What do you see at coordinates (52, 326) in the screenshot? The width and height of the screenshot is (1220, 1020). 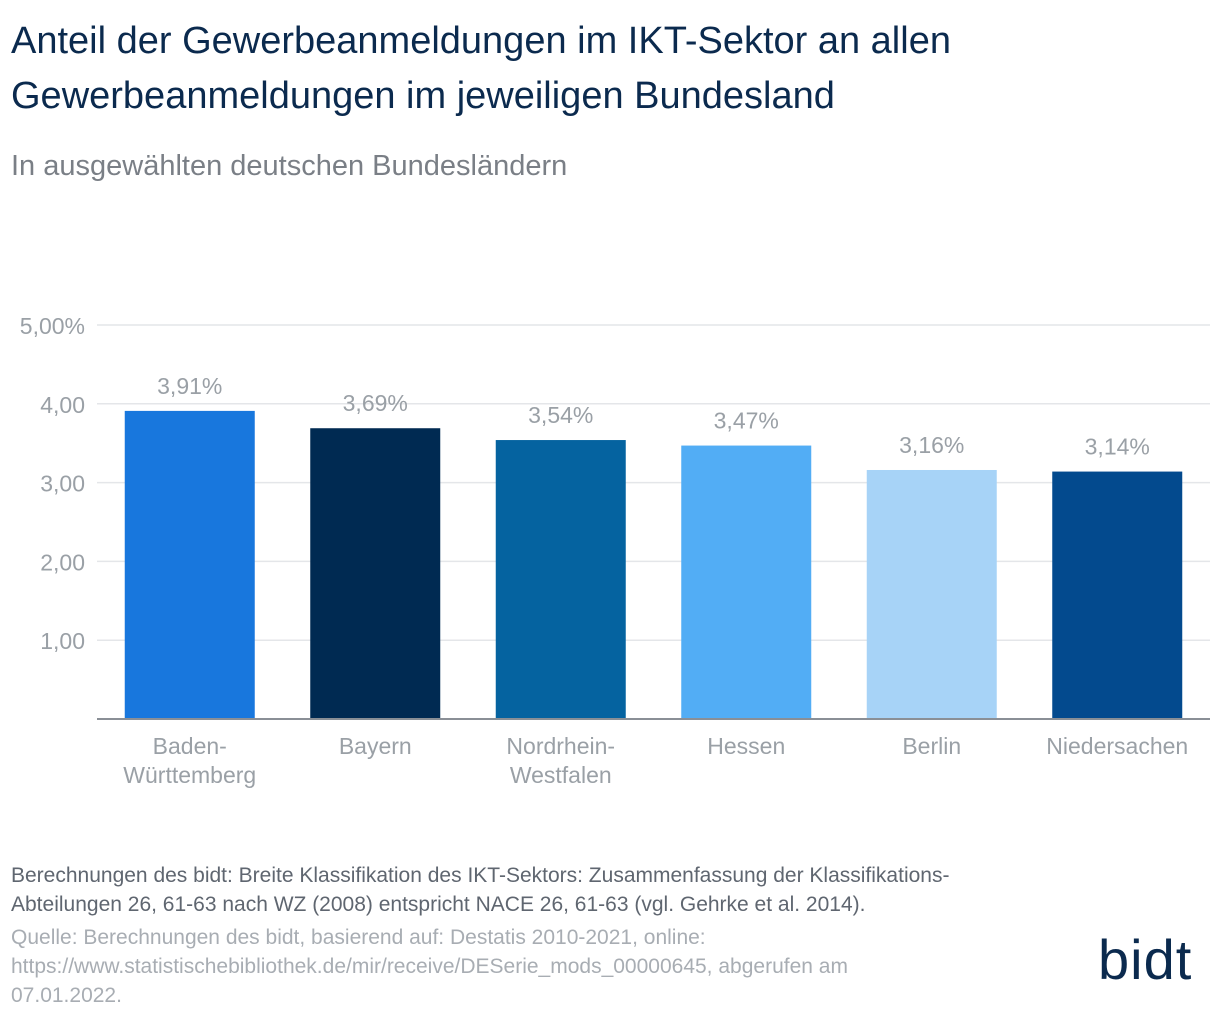 I see `y-tick-label-5: 5,00%` at bounding box center [52, 326].